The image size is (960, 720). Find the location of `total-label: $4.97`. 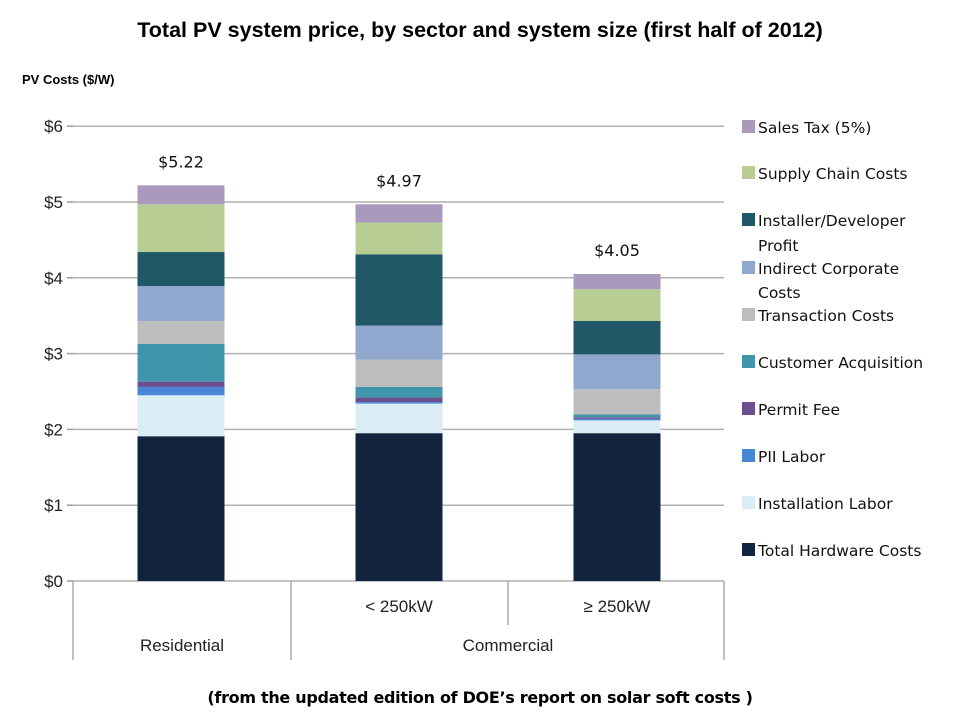

total-label: $4.97 is located at coordinates (399, 180).